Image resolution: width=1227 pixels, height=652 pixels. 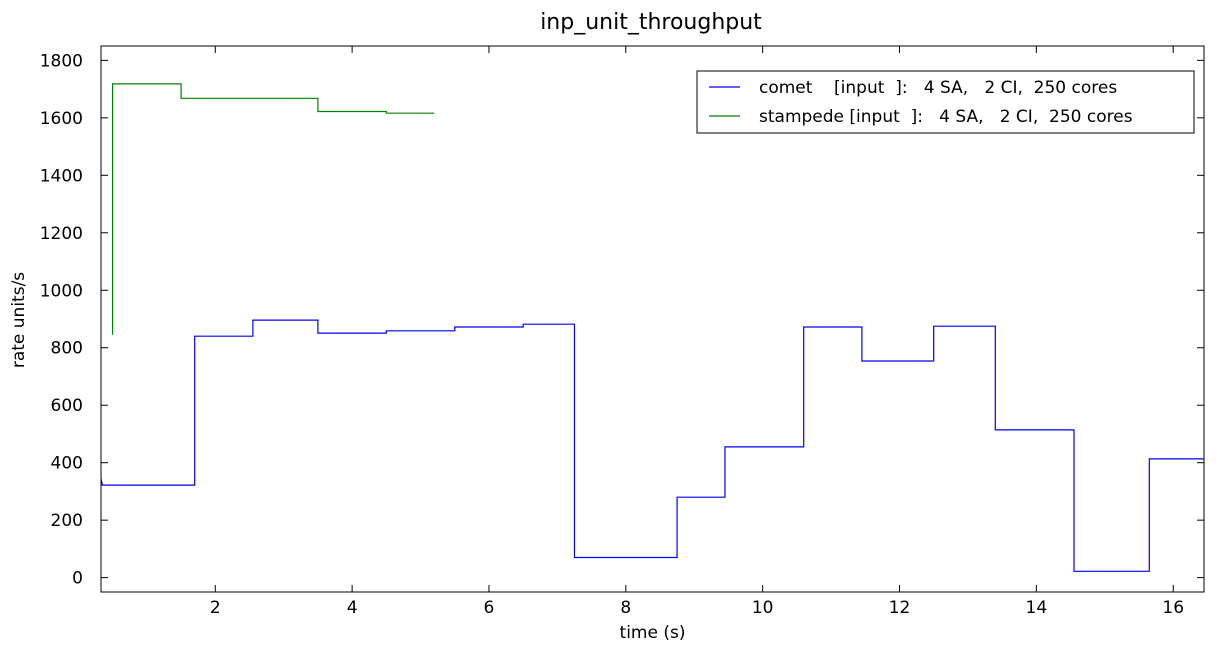 What do you see at coordinates (625, 608) in the screenshot?
I see `x-tick-label: 8` at bounding box center [625, 608].